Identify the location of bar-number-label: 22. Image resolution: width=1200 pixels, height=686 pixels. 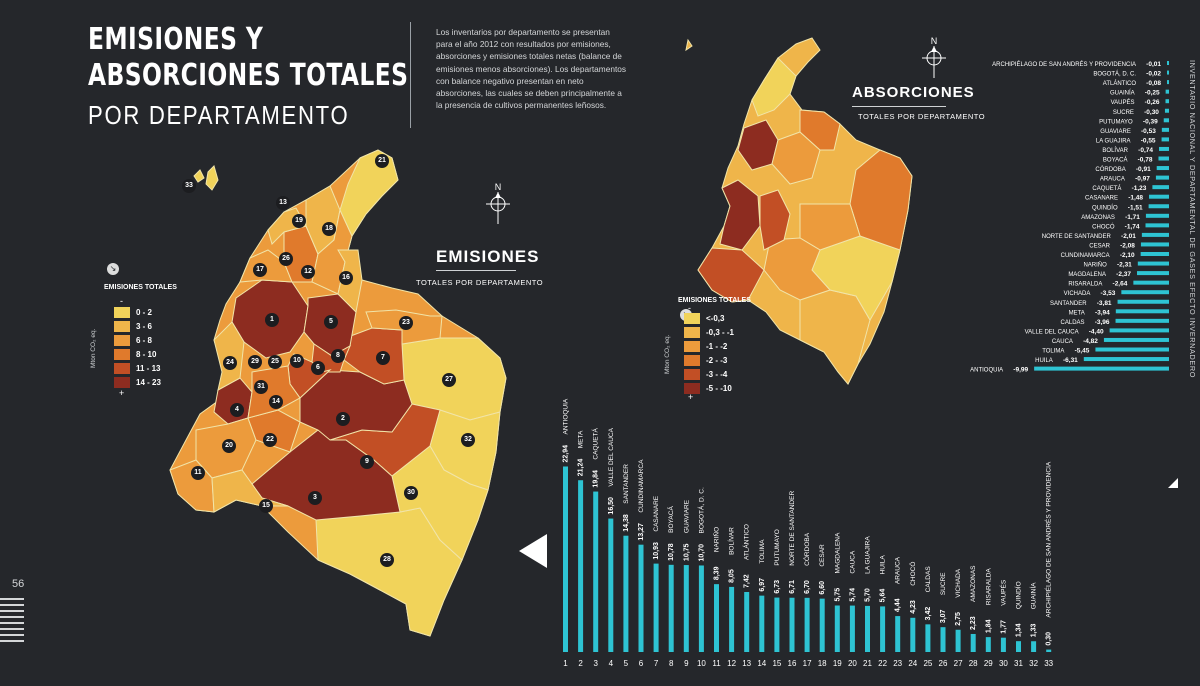
(882, 663).